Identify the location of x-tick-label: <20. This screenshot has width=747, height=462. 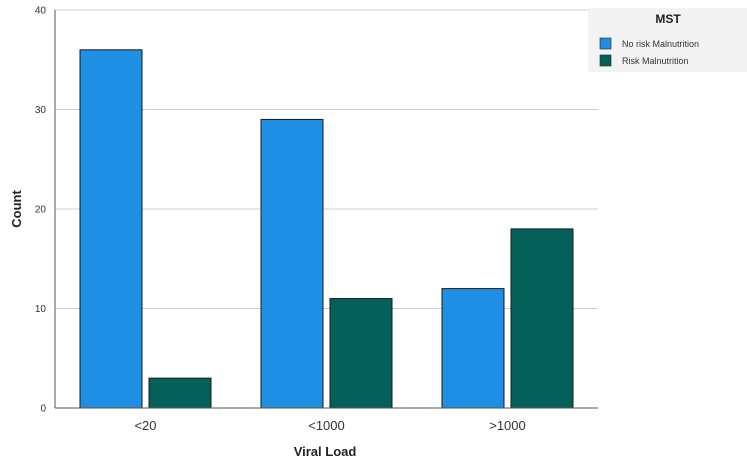
(145, 425).